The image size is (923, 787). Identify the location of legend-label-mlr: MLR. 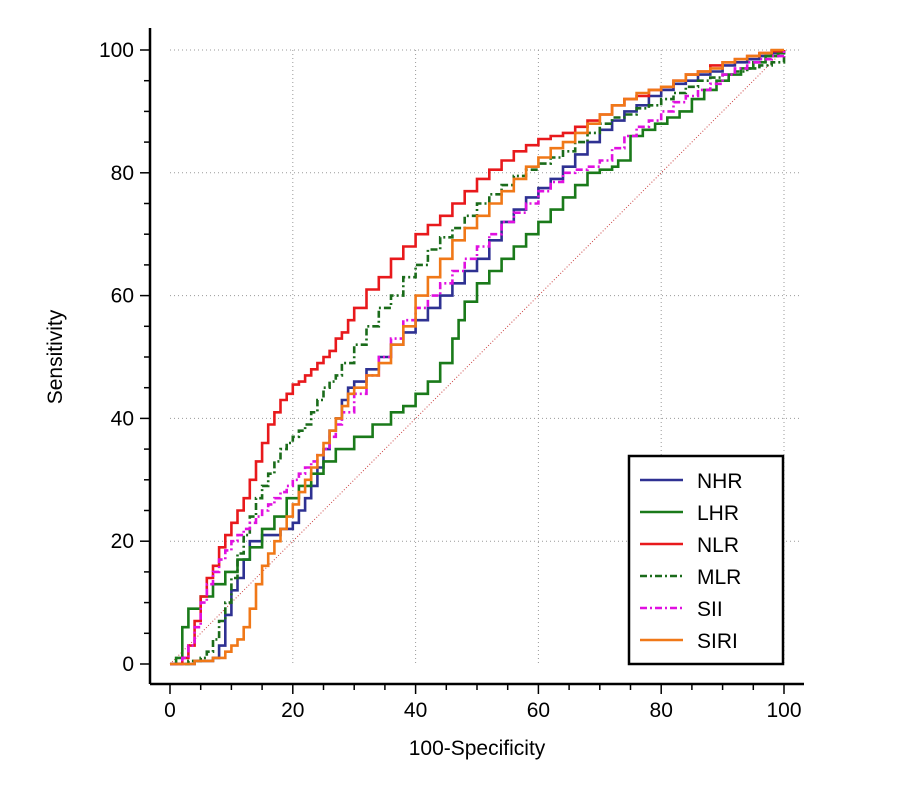
(719, 577).